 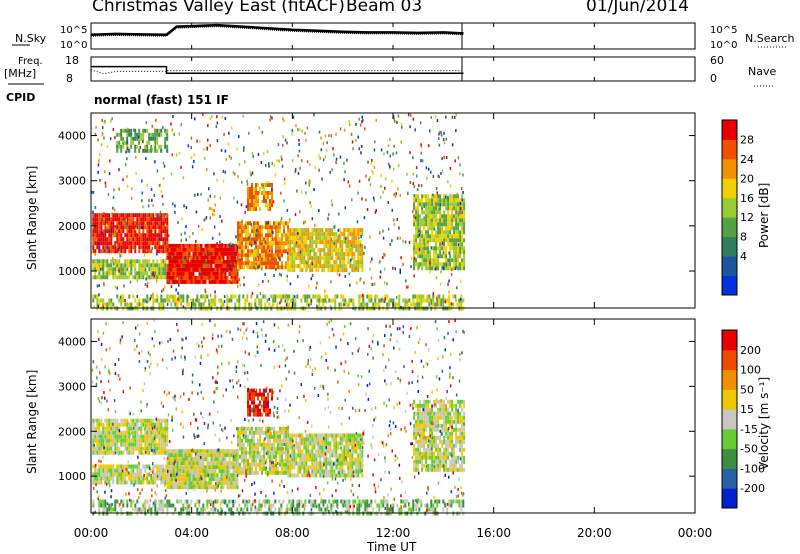 What do you see at coordinates (747, 217) in the screenshot?
I see `power-colorbar-tick: 12` at bounding box center [747, 217].